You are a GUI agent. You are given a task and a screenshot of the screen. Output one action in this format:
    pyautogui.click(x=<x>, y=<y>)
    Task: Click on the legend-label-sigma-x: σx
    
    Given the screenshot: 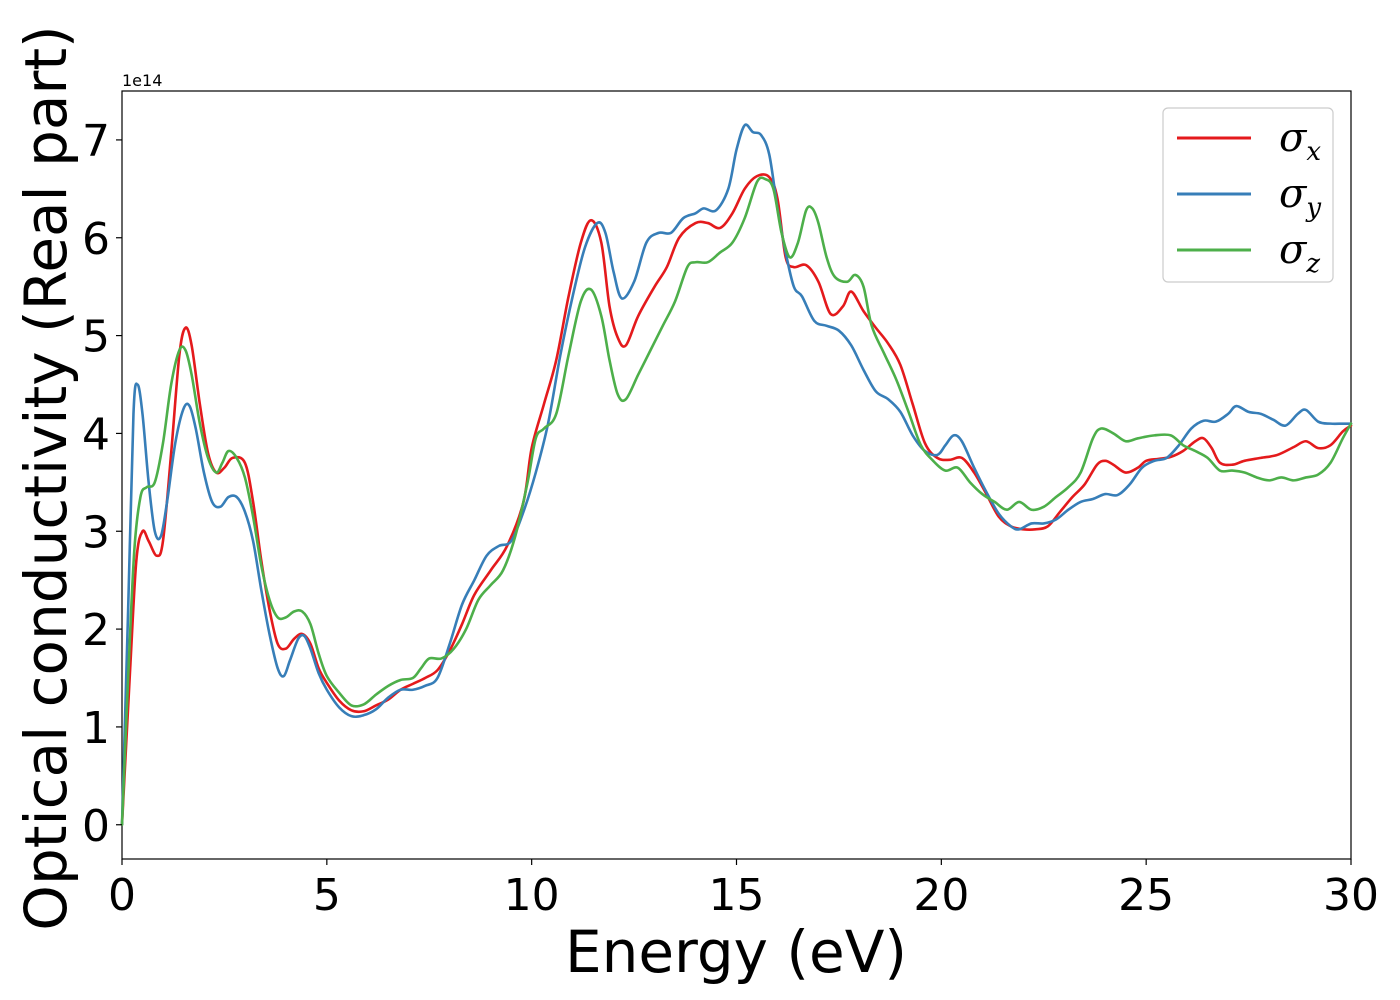 What is the action you would take?
    pyautogui.click(x=1300, y=141)
    